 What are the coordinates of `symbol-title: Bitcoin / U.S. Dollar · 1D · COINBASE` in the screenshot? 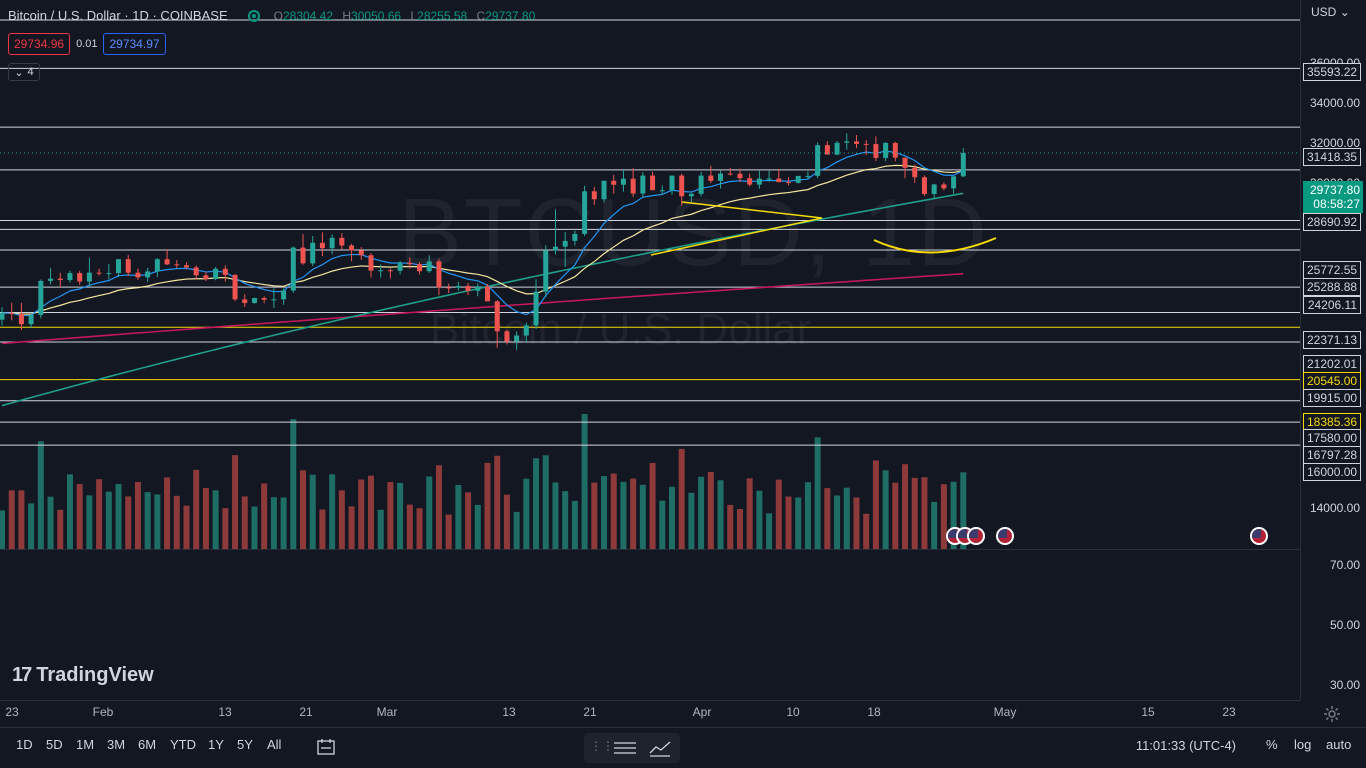 It's located at (118, 15).